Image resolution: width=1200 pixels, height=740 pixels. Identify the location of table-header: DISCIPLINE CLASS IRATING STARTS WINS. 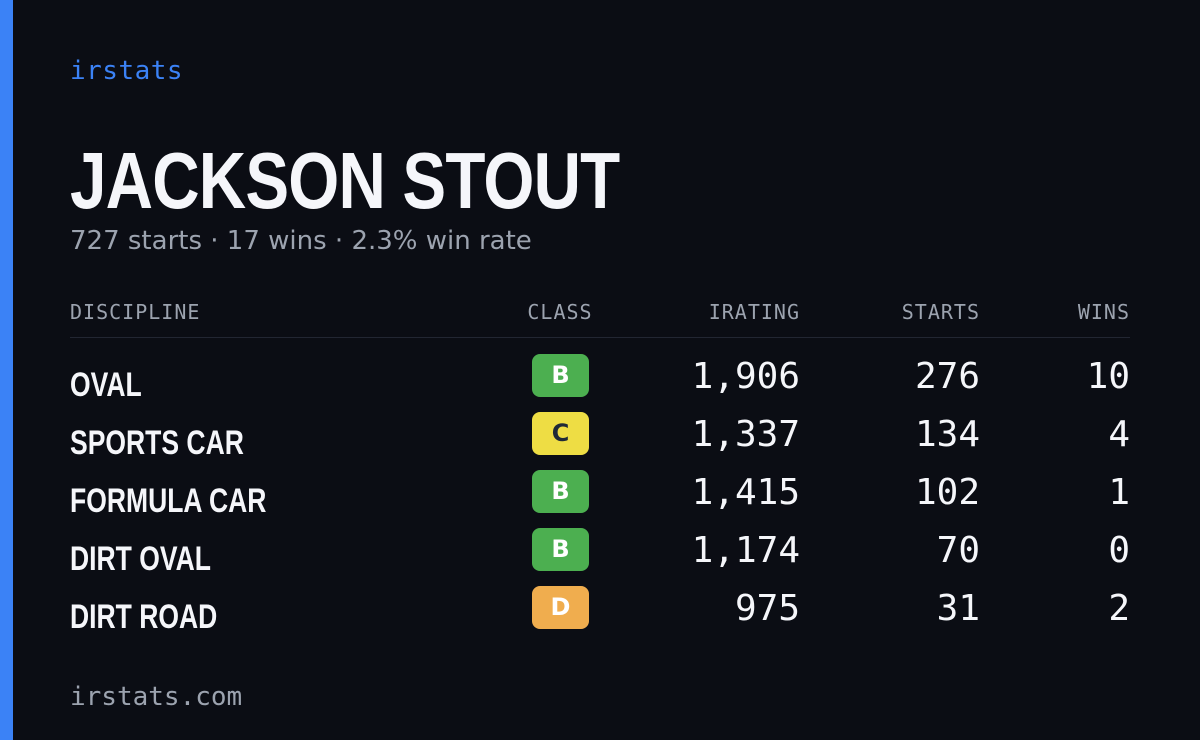
(600, 318).